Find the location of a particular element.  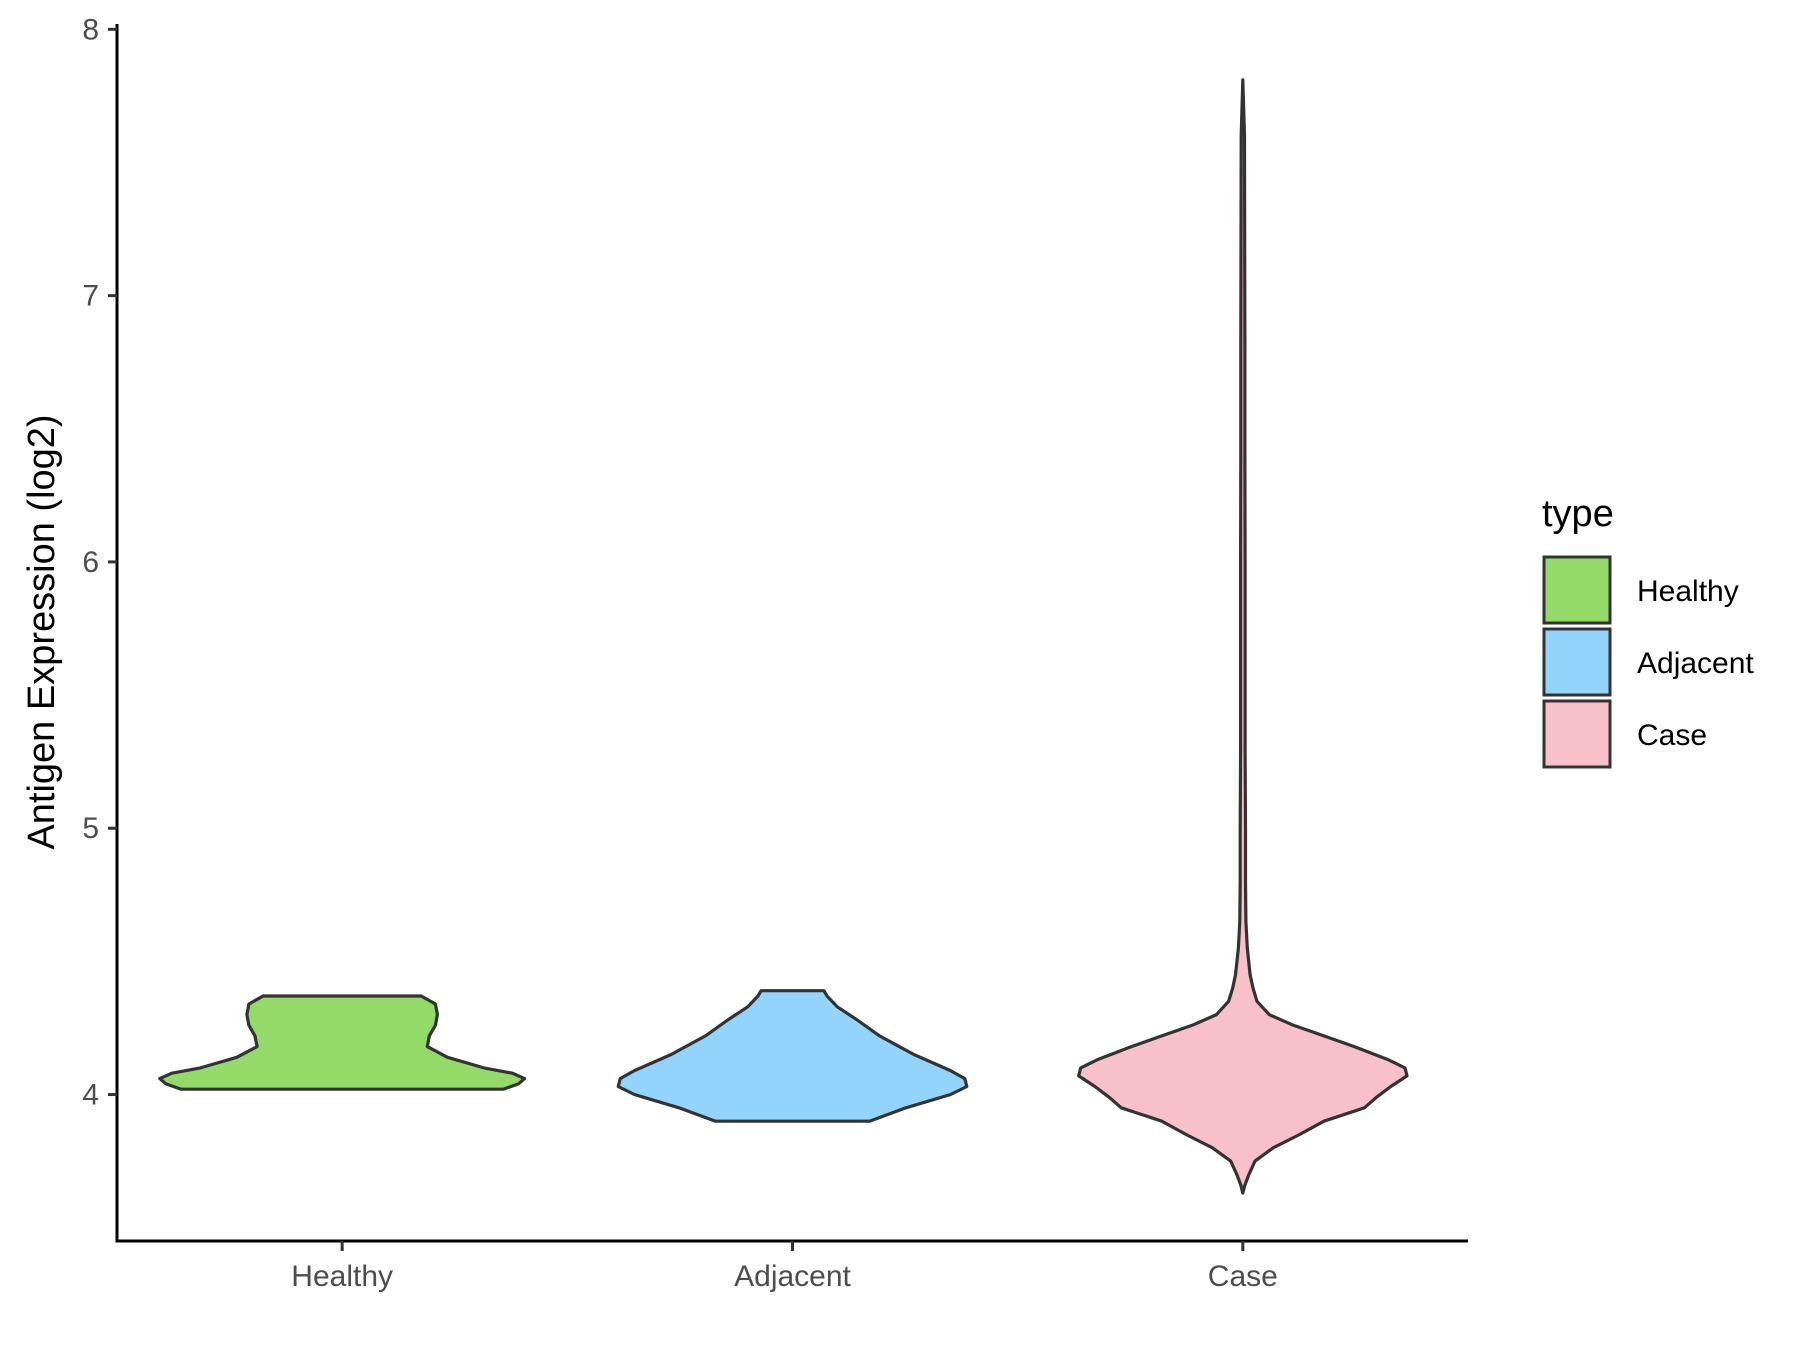

y-tick-label: 4 is located at coordinates (90, 1095).